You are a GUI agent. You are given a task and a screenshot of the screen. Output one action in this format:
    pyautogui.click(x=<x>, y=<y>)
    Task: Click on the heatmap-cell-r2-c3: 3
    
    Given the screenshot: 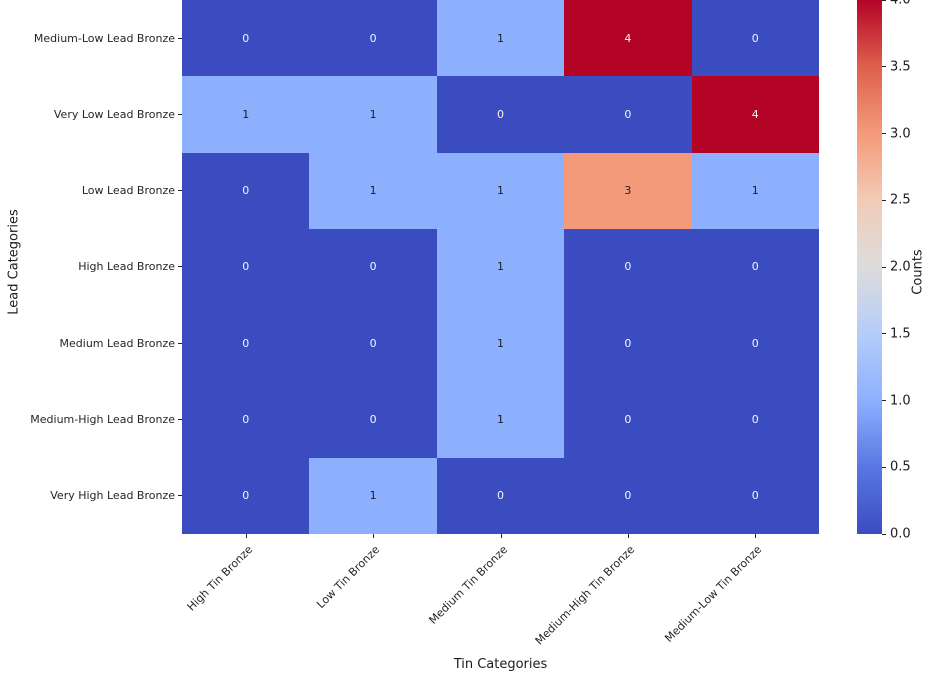 What is the action you would take?
    pyautogui.click(x=628, y=190)
    